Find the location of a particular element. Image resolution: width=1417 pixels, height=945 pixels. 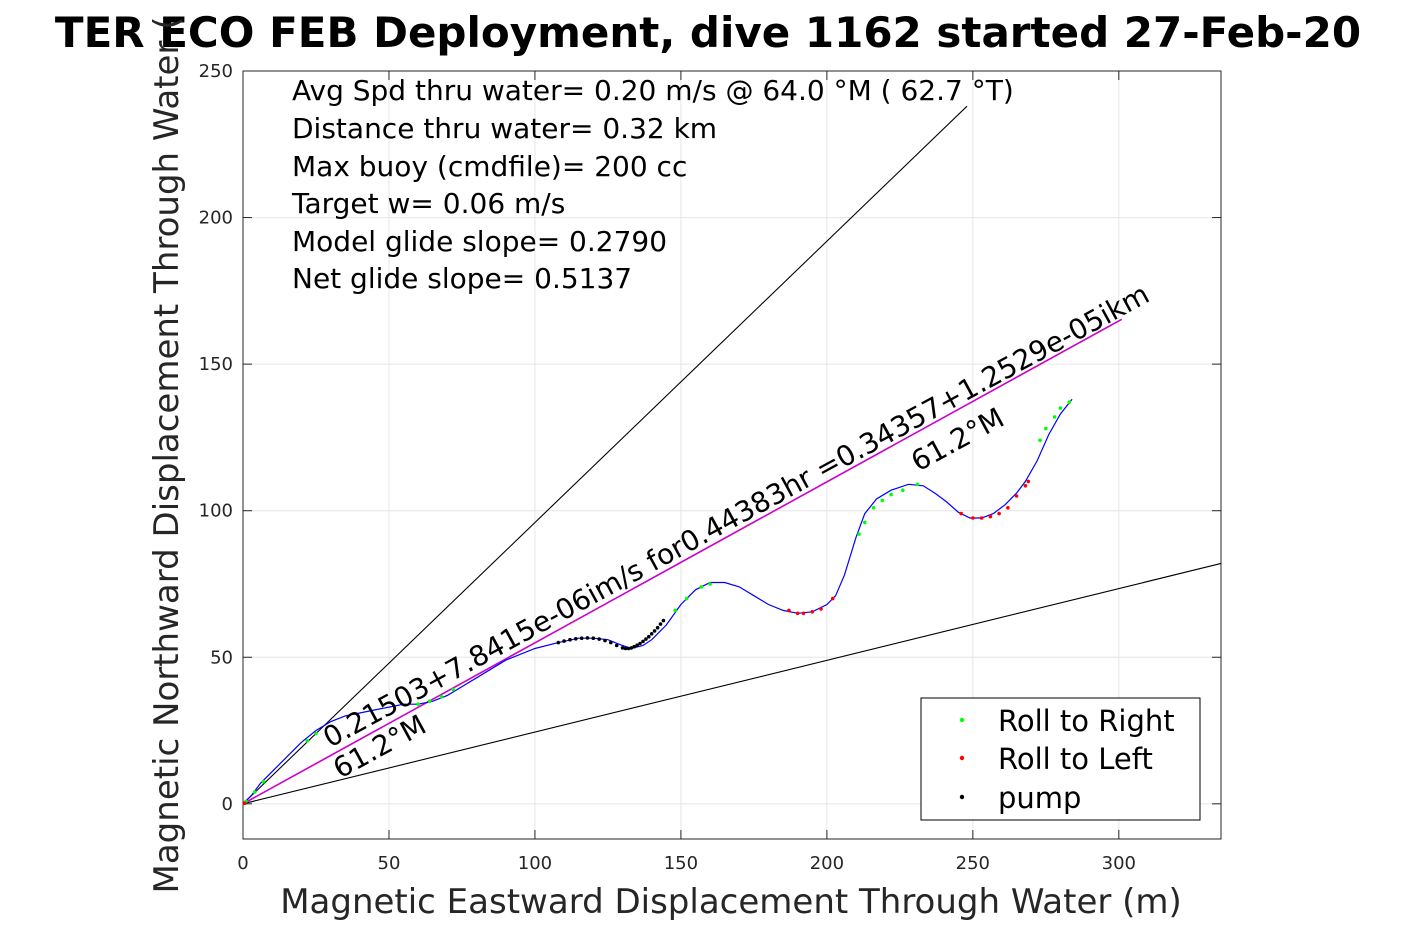

info-line-3: Max buoy (cmdfile)= 200 cc is located at coordinates (489, 166).